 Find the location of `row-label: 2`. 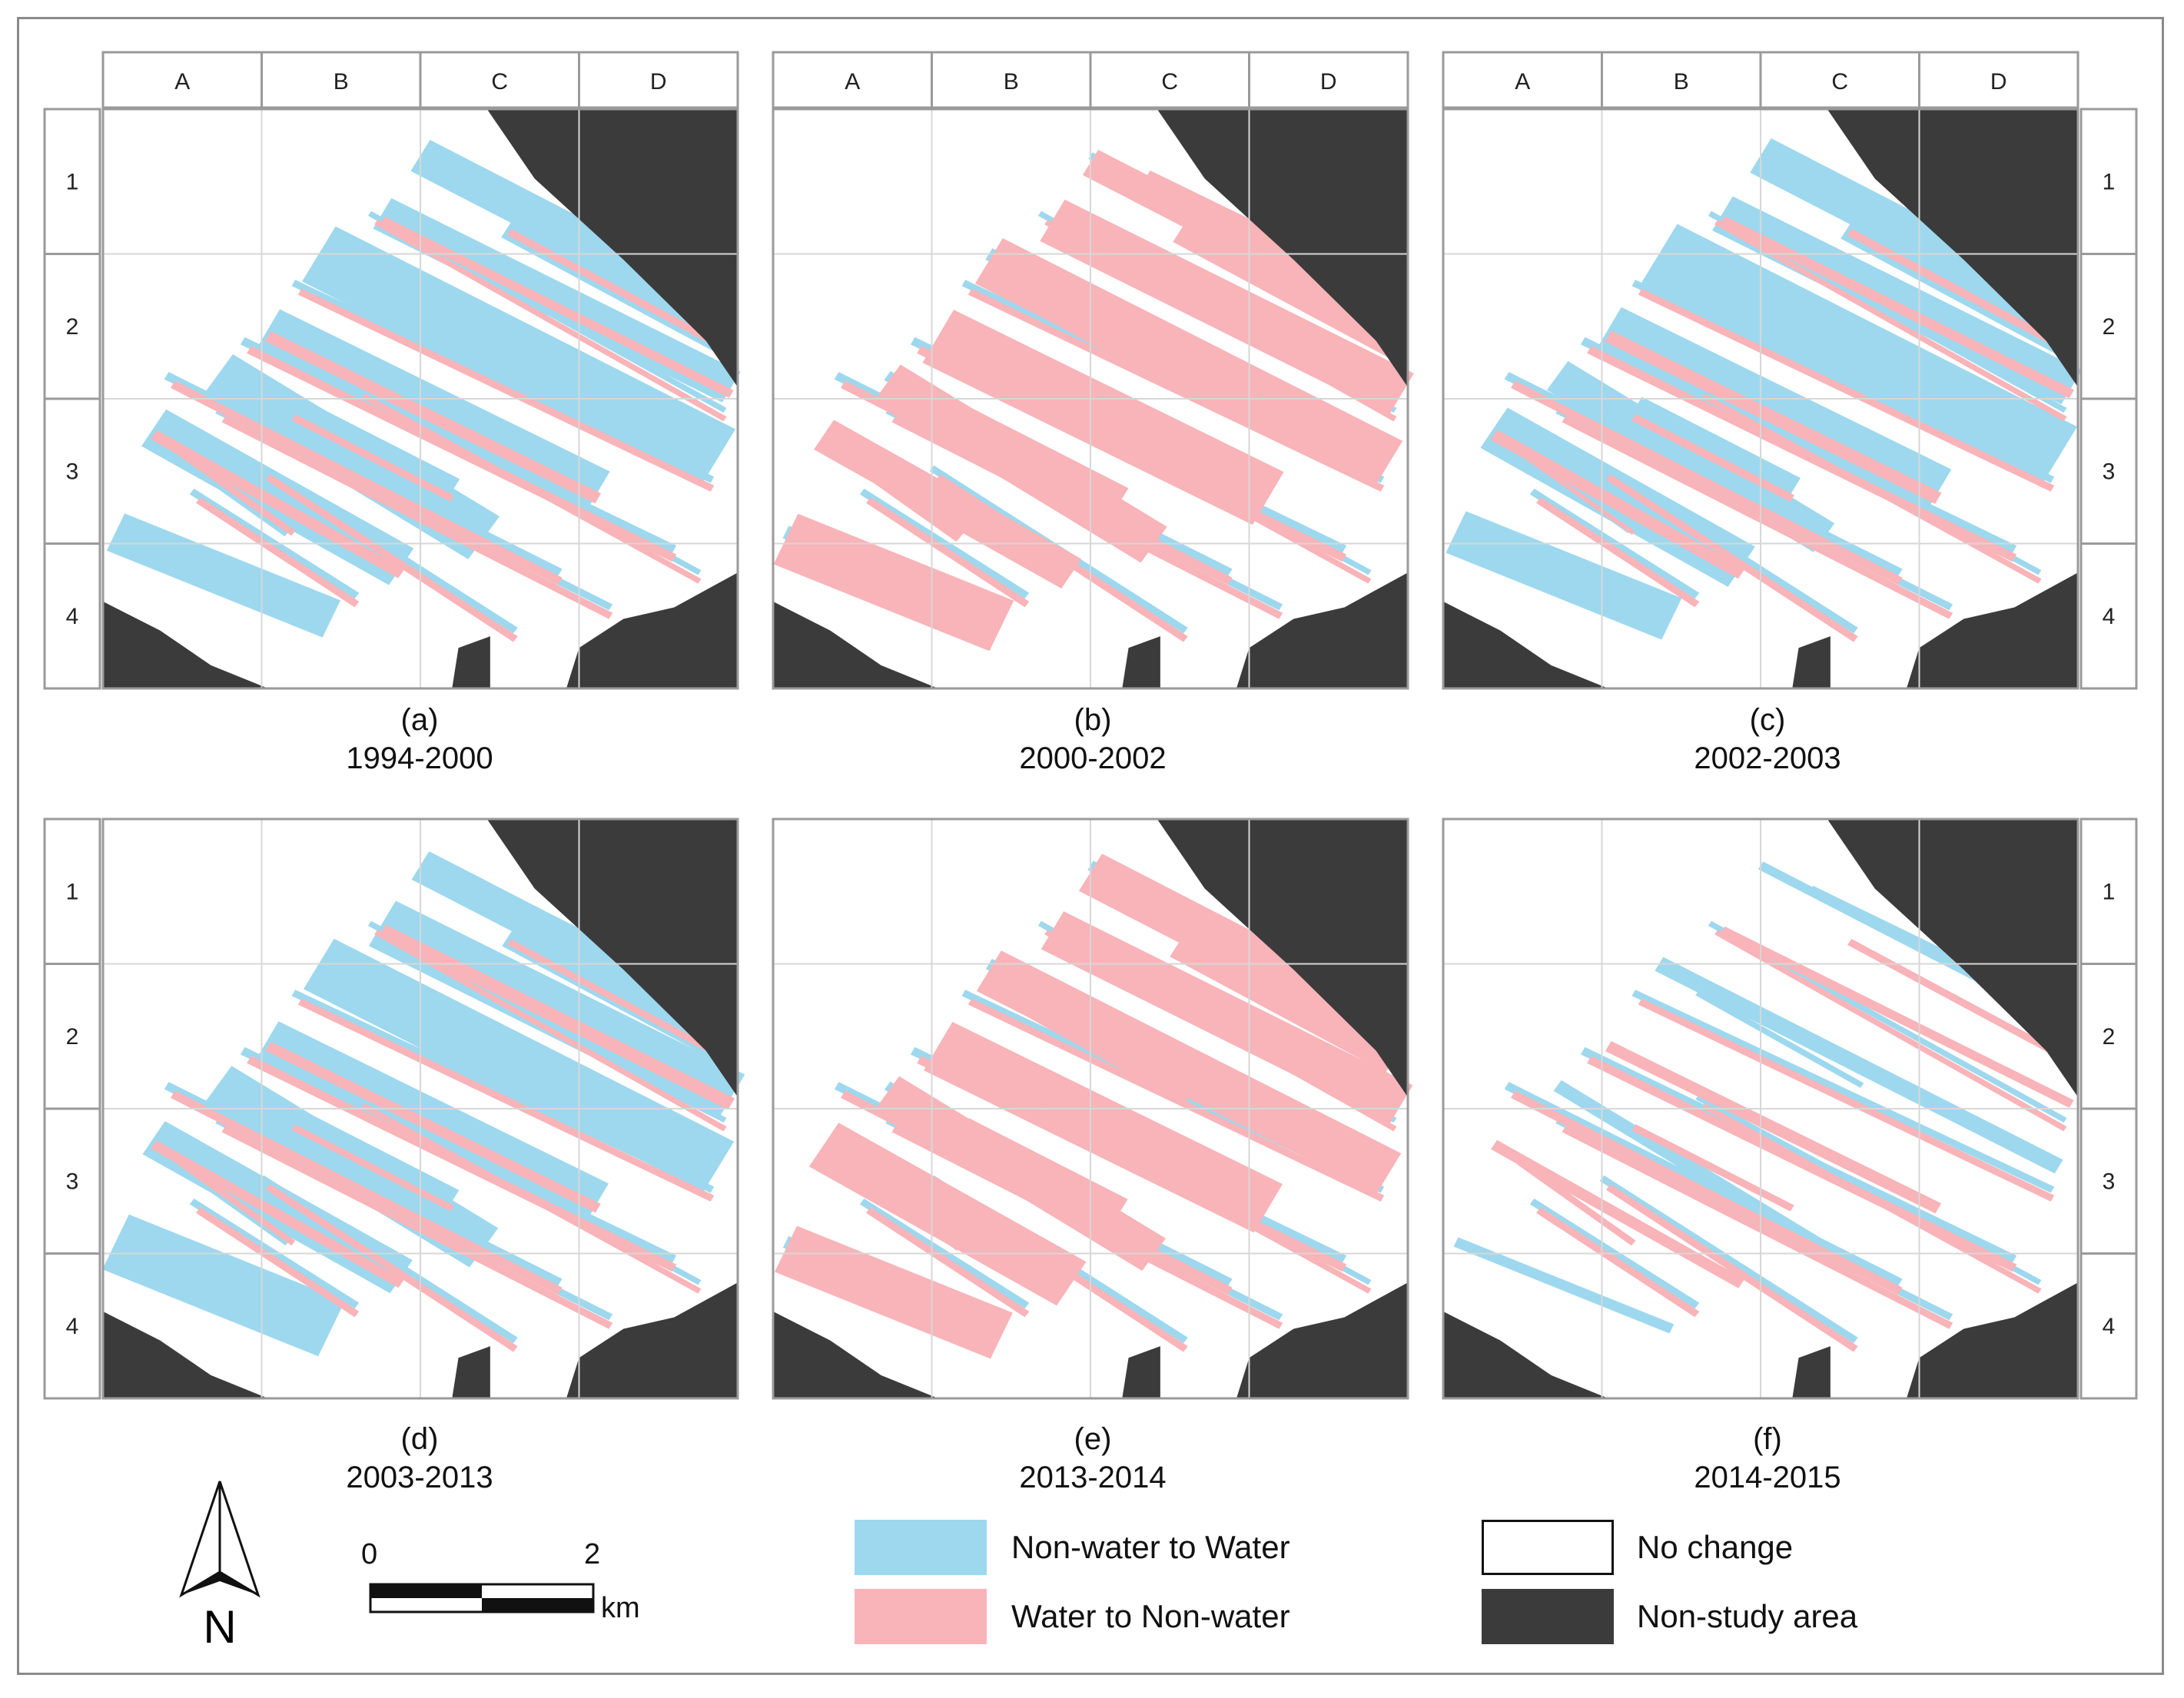

row-label: 2 is located at coordinates (72, 1037).